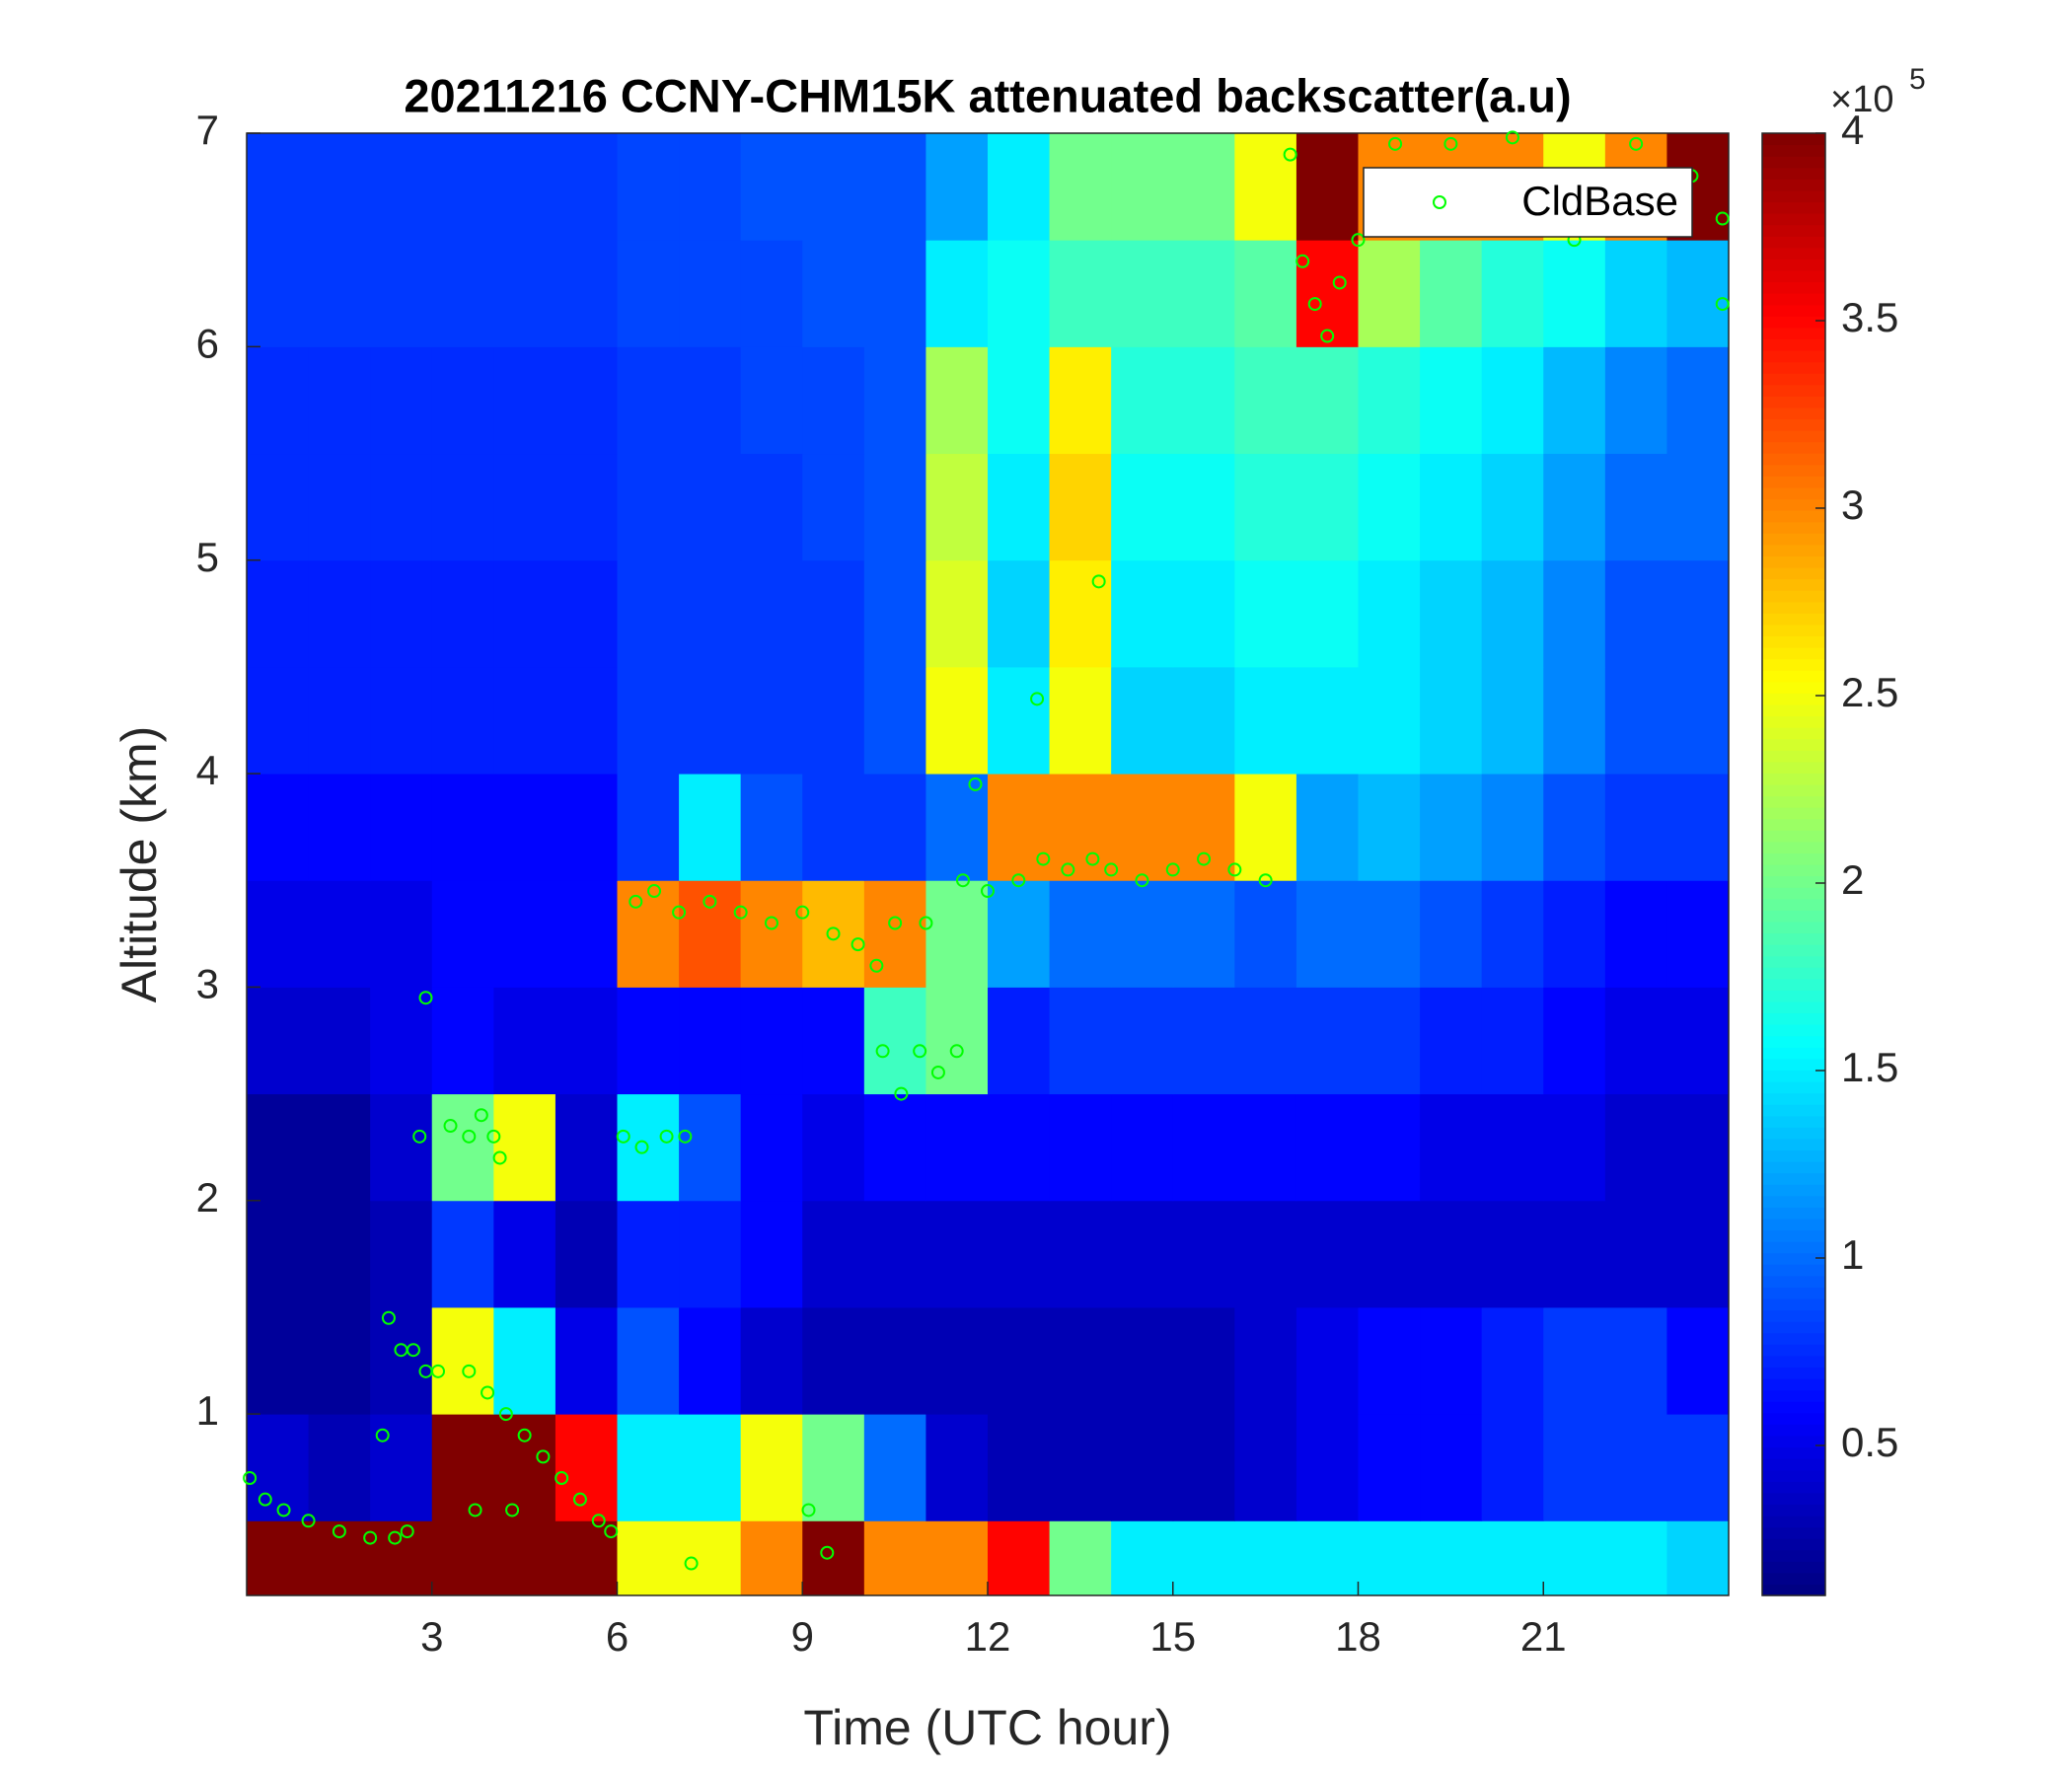 The image size is (2072, 1776). What do you see at coordinates (1870, 317) in the screenshot?
I see `colorbar-tick-label: 3.5` at bounding box center [1870, 317].